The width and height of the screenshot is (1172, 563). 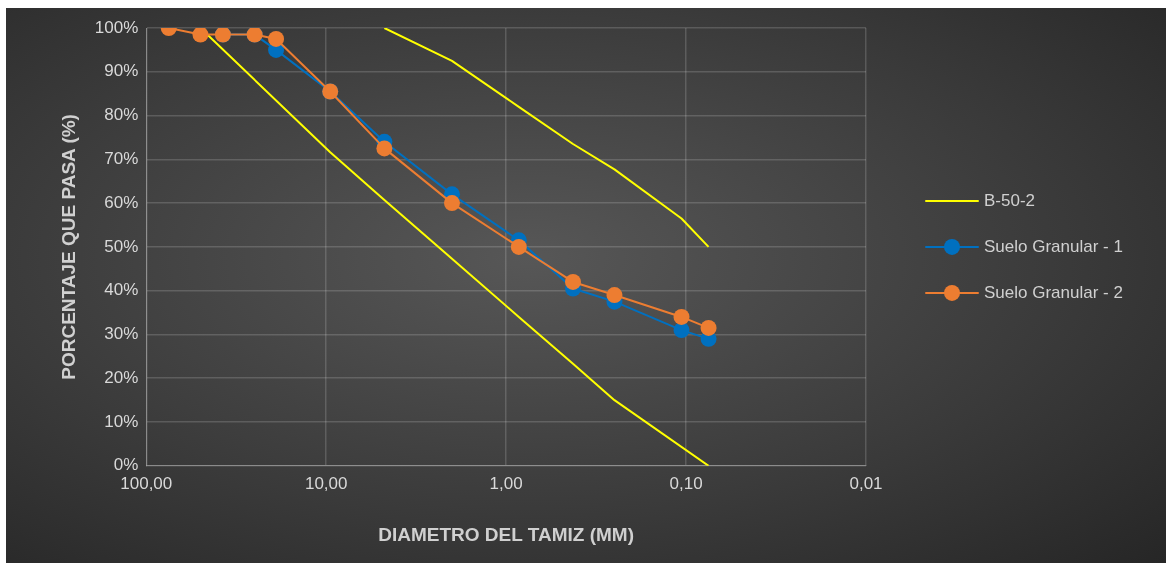 What do you see at coordinates (121, 377) in the screenshot?
I see `y-tick-label: 20%` at bounding box center [121, 377].